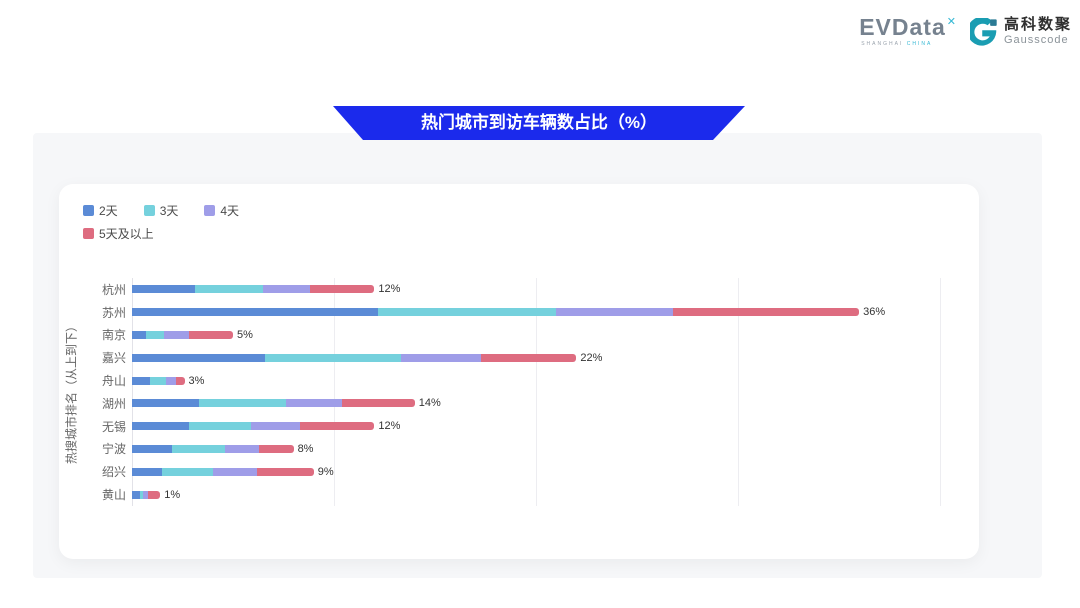 This screenshot has height=608, width=1080. I want to click on chart-row-苏州: 苏州 36%, so click(535, 312).